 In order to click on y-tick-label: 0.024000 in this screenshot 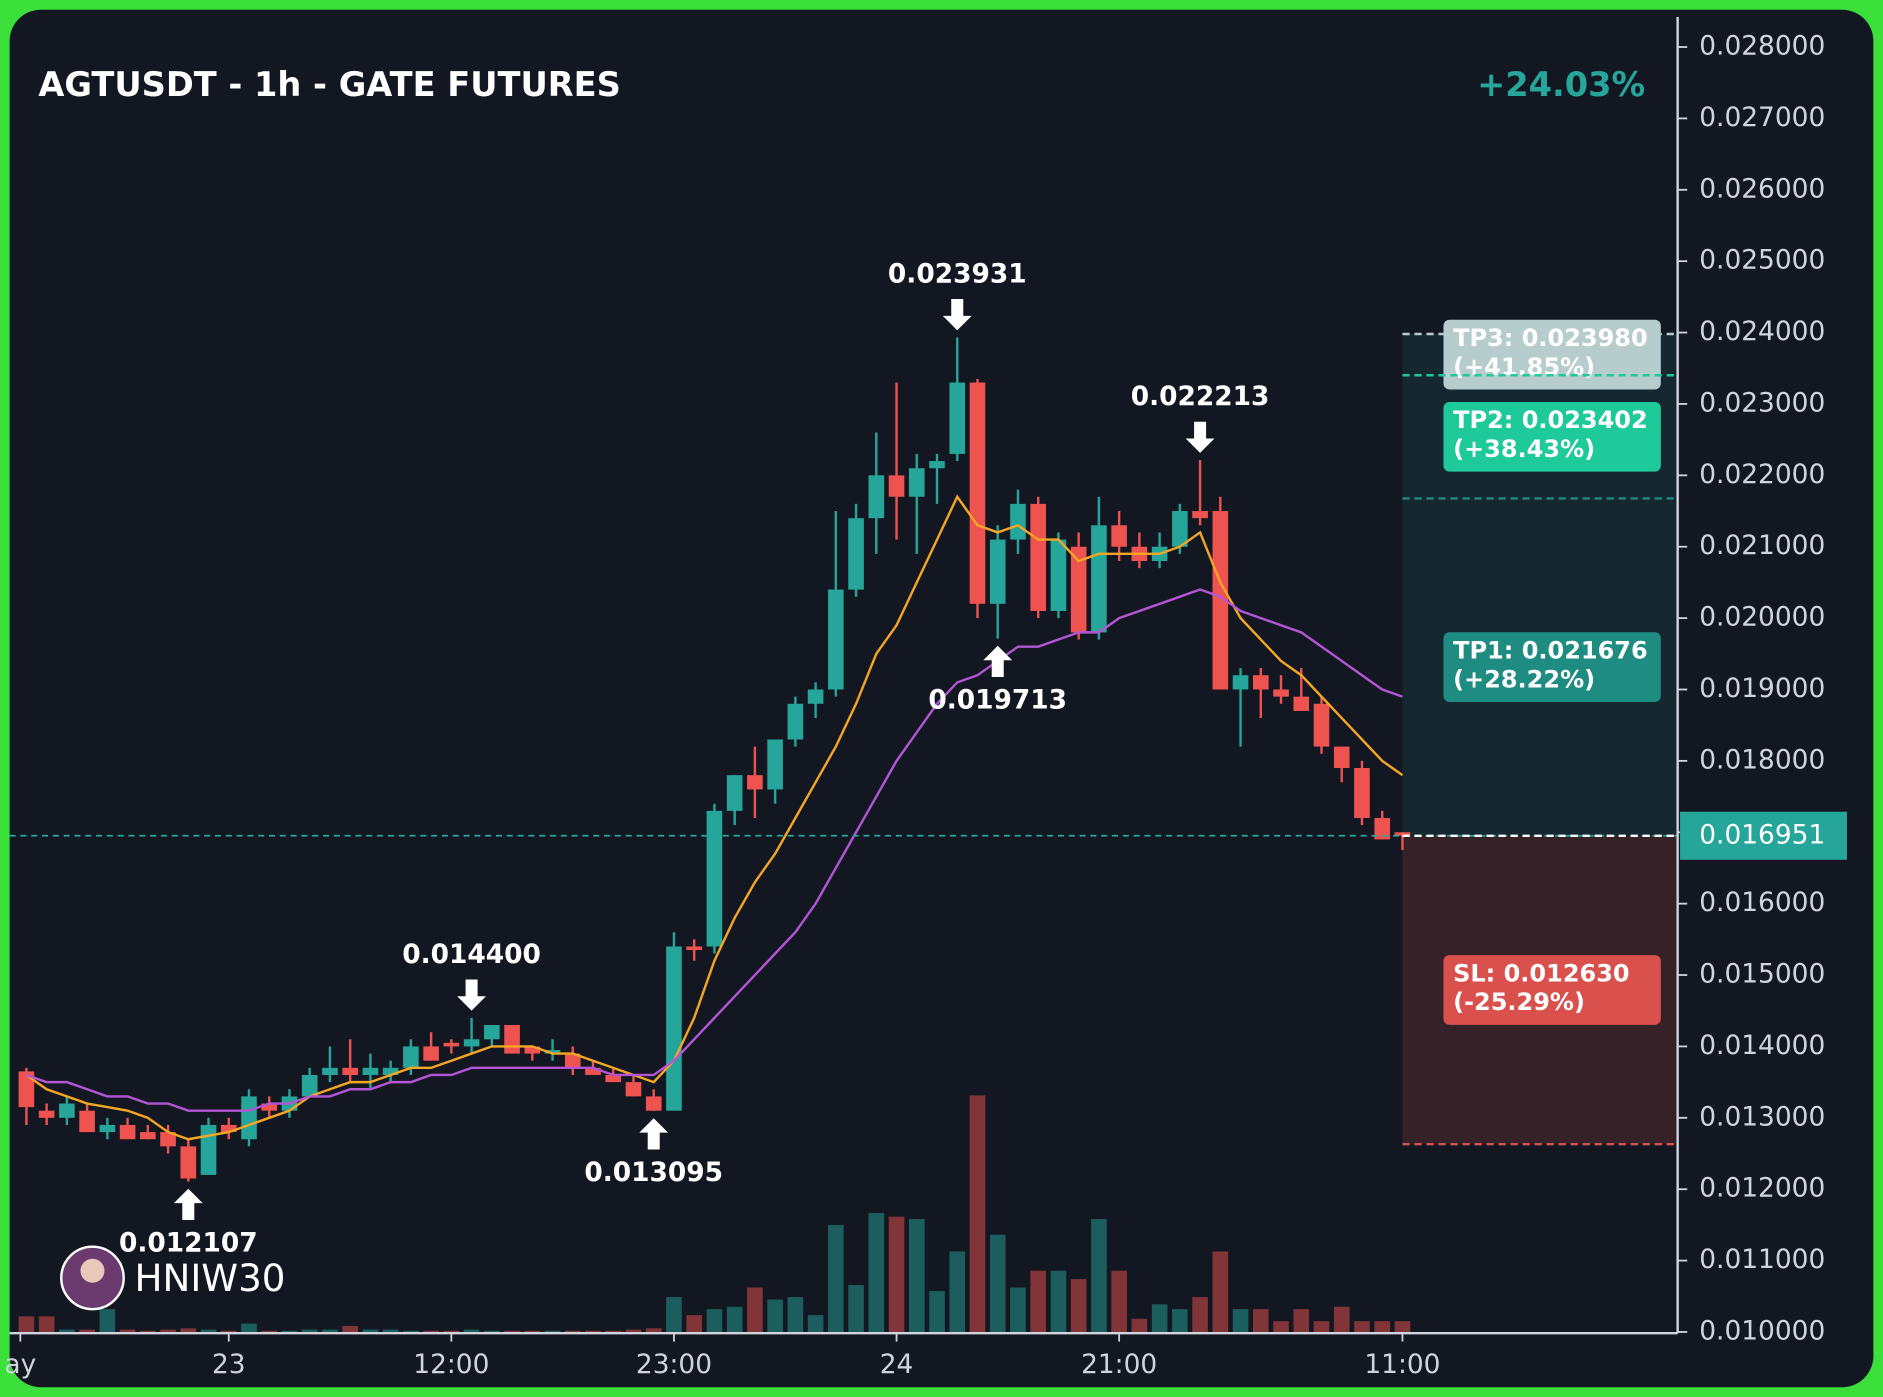, I will do `click(1762, 331)`.